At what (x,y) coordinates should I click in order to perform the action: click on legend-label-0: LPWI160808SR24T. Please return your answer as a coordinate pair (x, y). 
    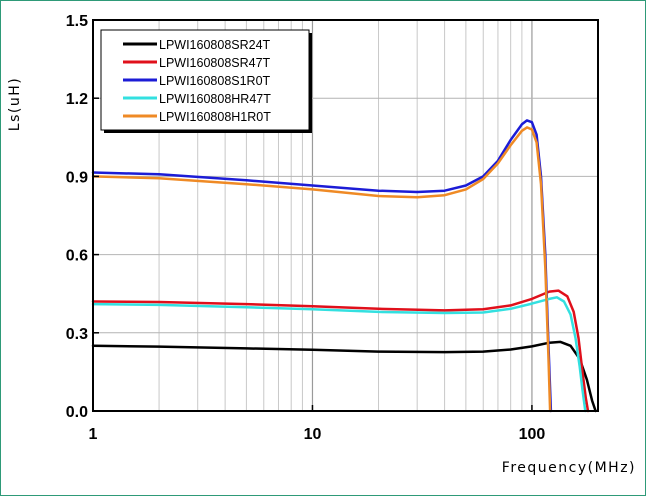
    Looking at the image, I should click on (215, 45).